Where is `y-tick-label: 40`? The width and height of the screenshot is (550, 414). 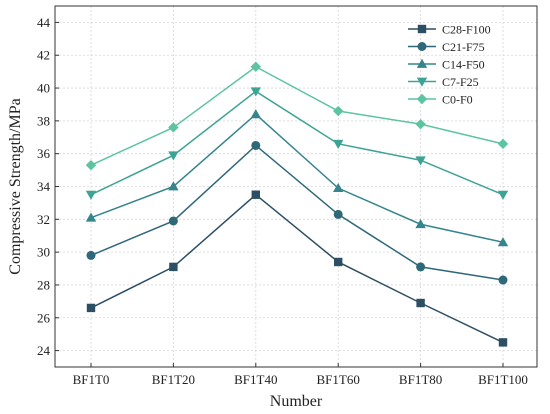
y-tick-label: 40 is located at coordinates (43, 88).